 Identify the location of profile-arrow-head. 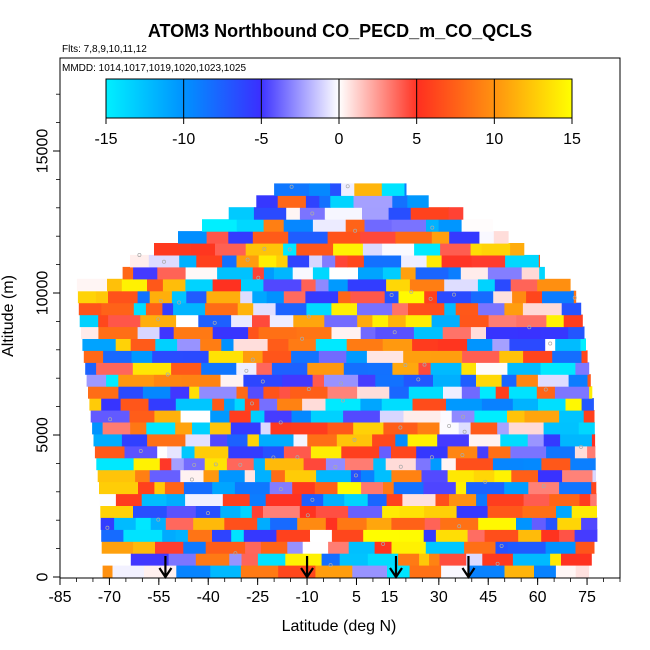
(307, 573).